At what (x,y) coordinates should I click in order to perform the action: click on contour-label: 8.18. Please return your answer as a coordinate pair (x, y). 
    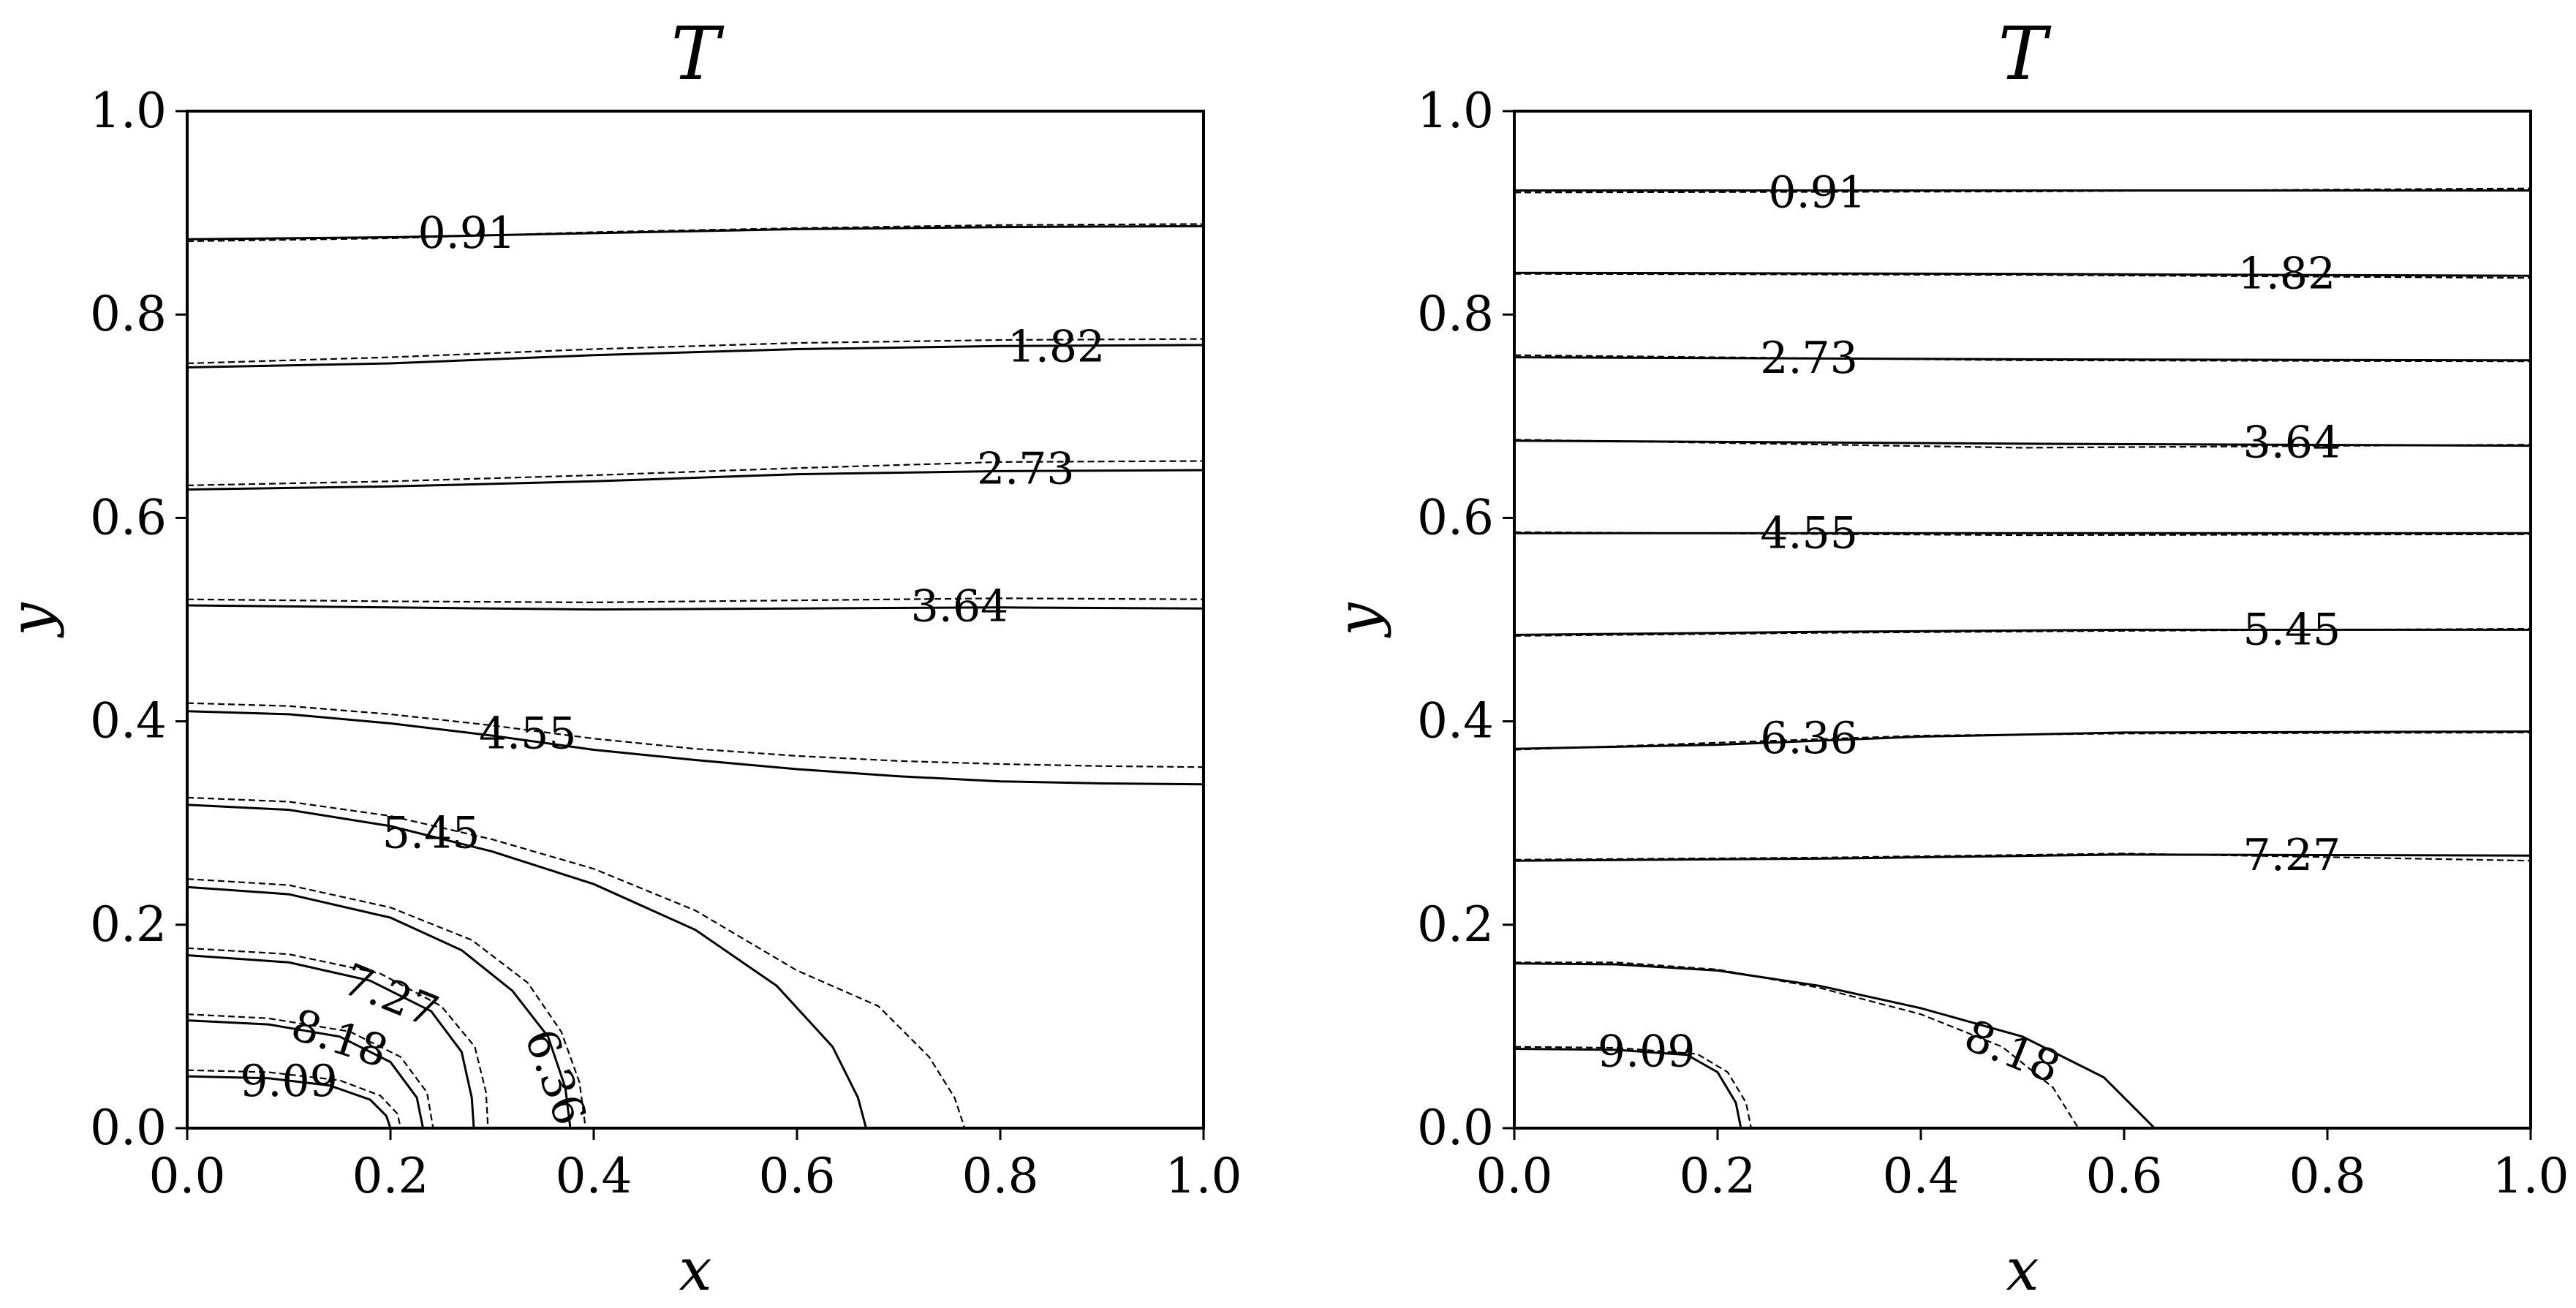
    Looking at the image, I should click on (2012, 1052).